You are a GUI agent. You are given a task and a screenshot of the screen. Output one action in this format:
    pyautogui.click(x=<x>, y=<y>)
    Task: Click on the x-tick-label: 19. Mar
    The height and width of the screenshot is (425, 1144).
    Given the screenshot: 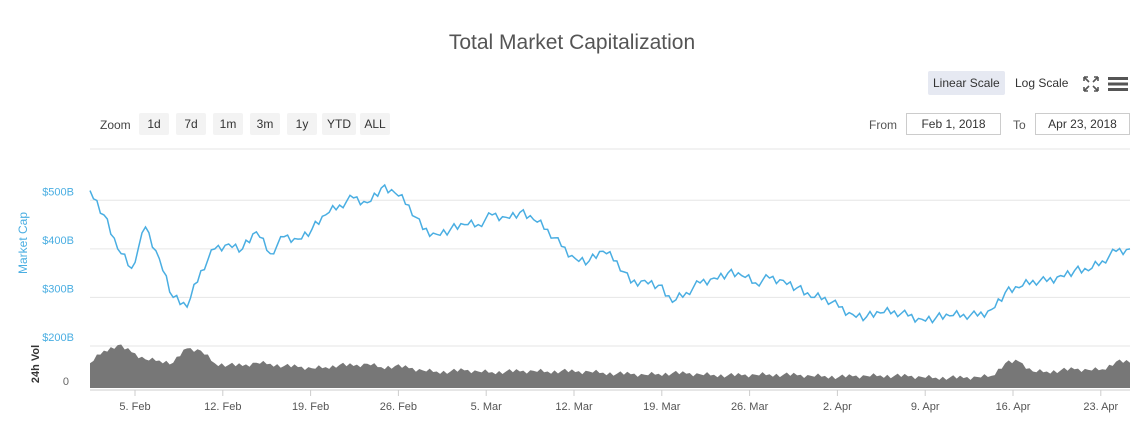 What is the action you would take?
    pyautogui.click(x=662, y=407)
    